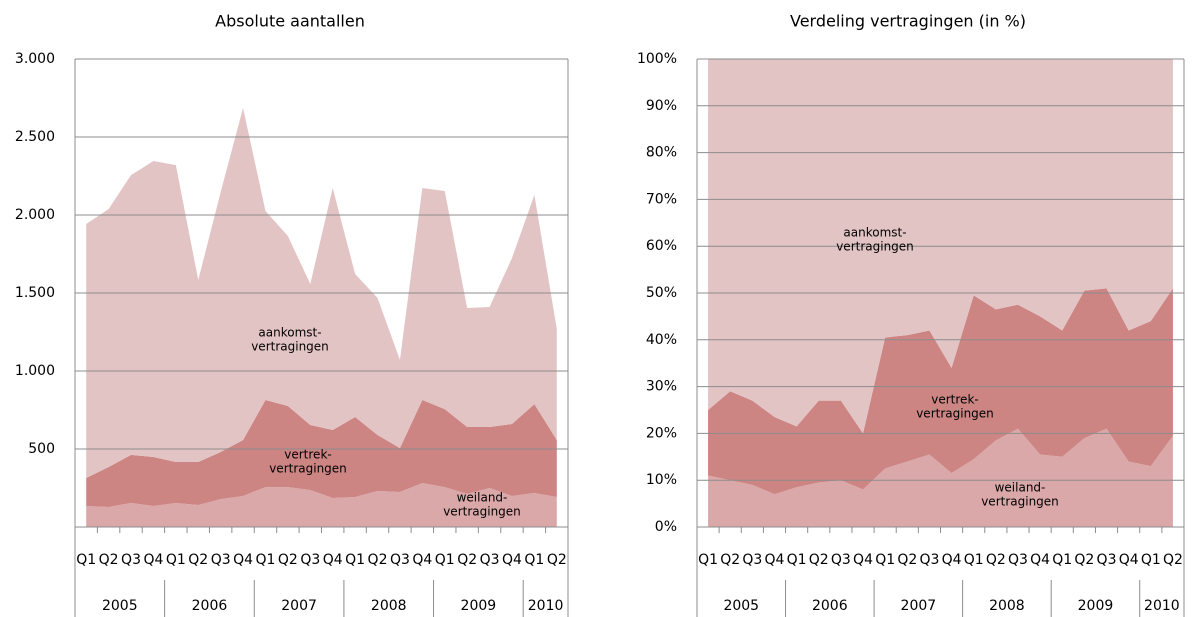 This screenshot has height=617, width=1199. I want to click on y-tick-label: 20%, so click(661, 433).